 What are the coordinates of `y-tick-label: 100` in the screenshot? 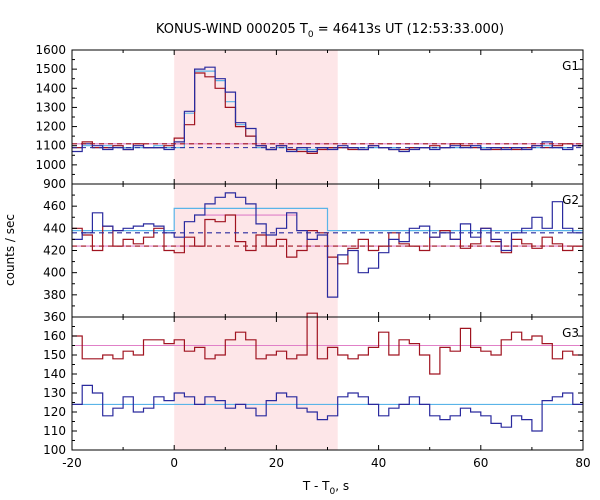 It's located at (54, 450).